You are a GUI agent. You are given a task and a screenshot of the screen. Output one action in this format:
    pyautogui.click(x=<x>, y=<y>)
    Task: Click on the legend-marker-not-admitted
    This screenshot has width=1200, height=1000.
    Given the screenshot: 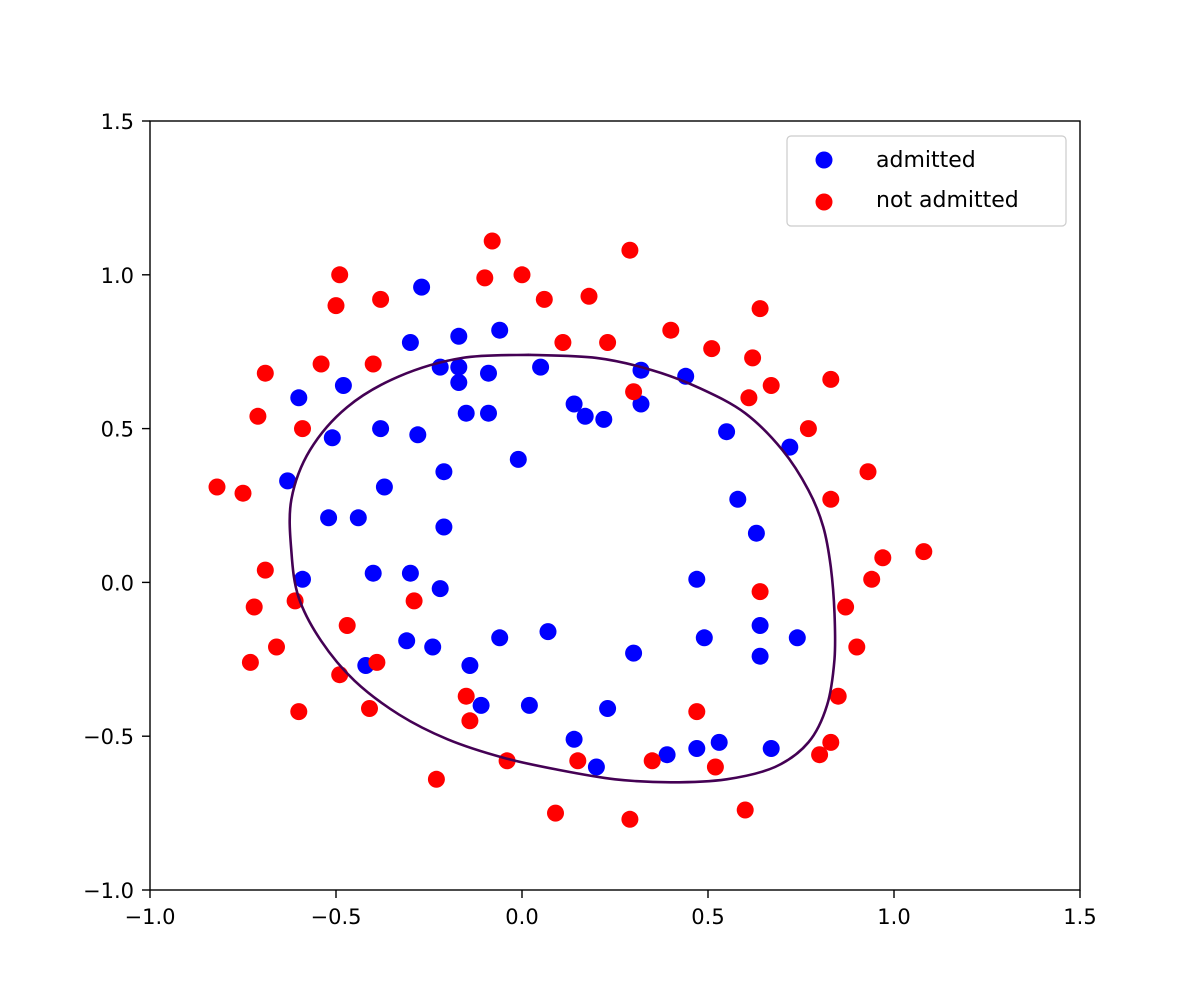 What is the action you would take?
    pyautogui.click(x=824, y=202)
    